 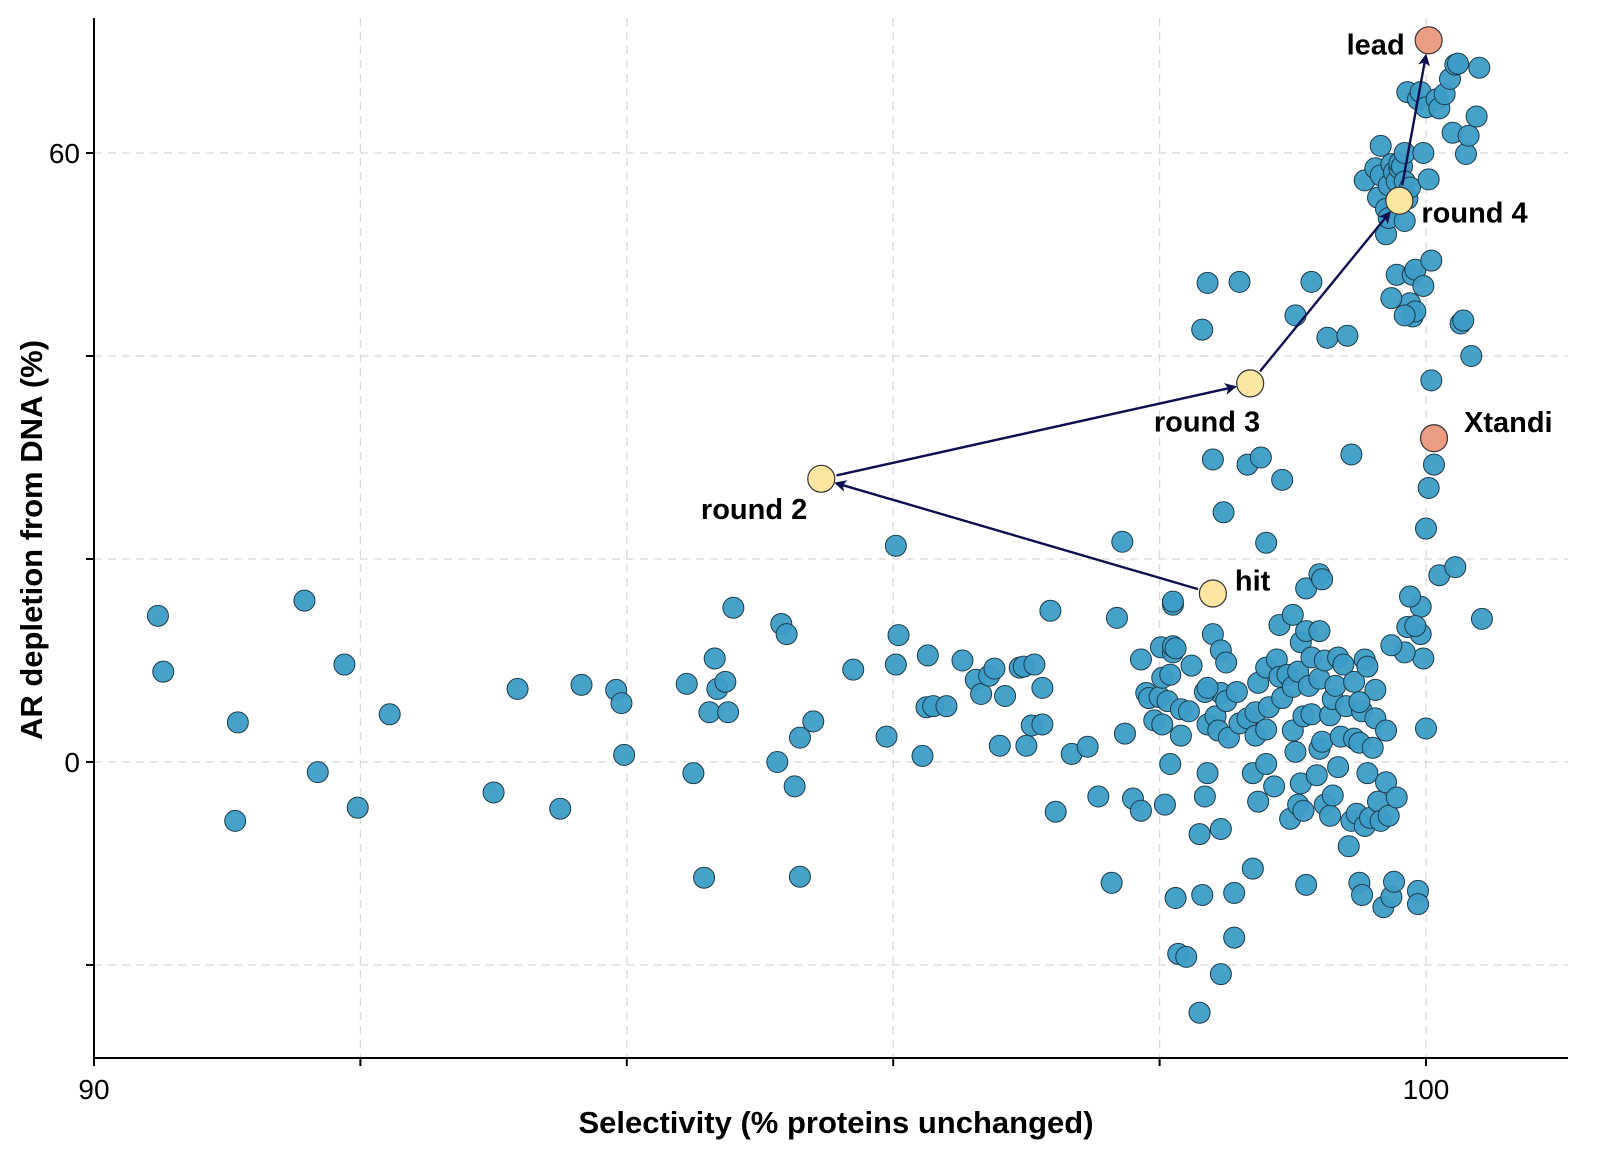 What do you see at coordinates (1207, 422) in the screenshot?
I see `annotation-label: round 3` at bounding box center [1207, 422].